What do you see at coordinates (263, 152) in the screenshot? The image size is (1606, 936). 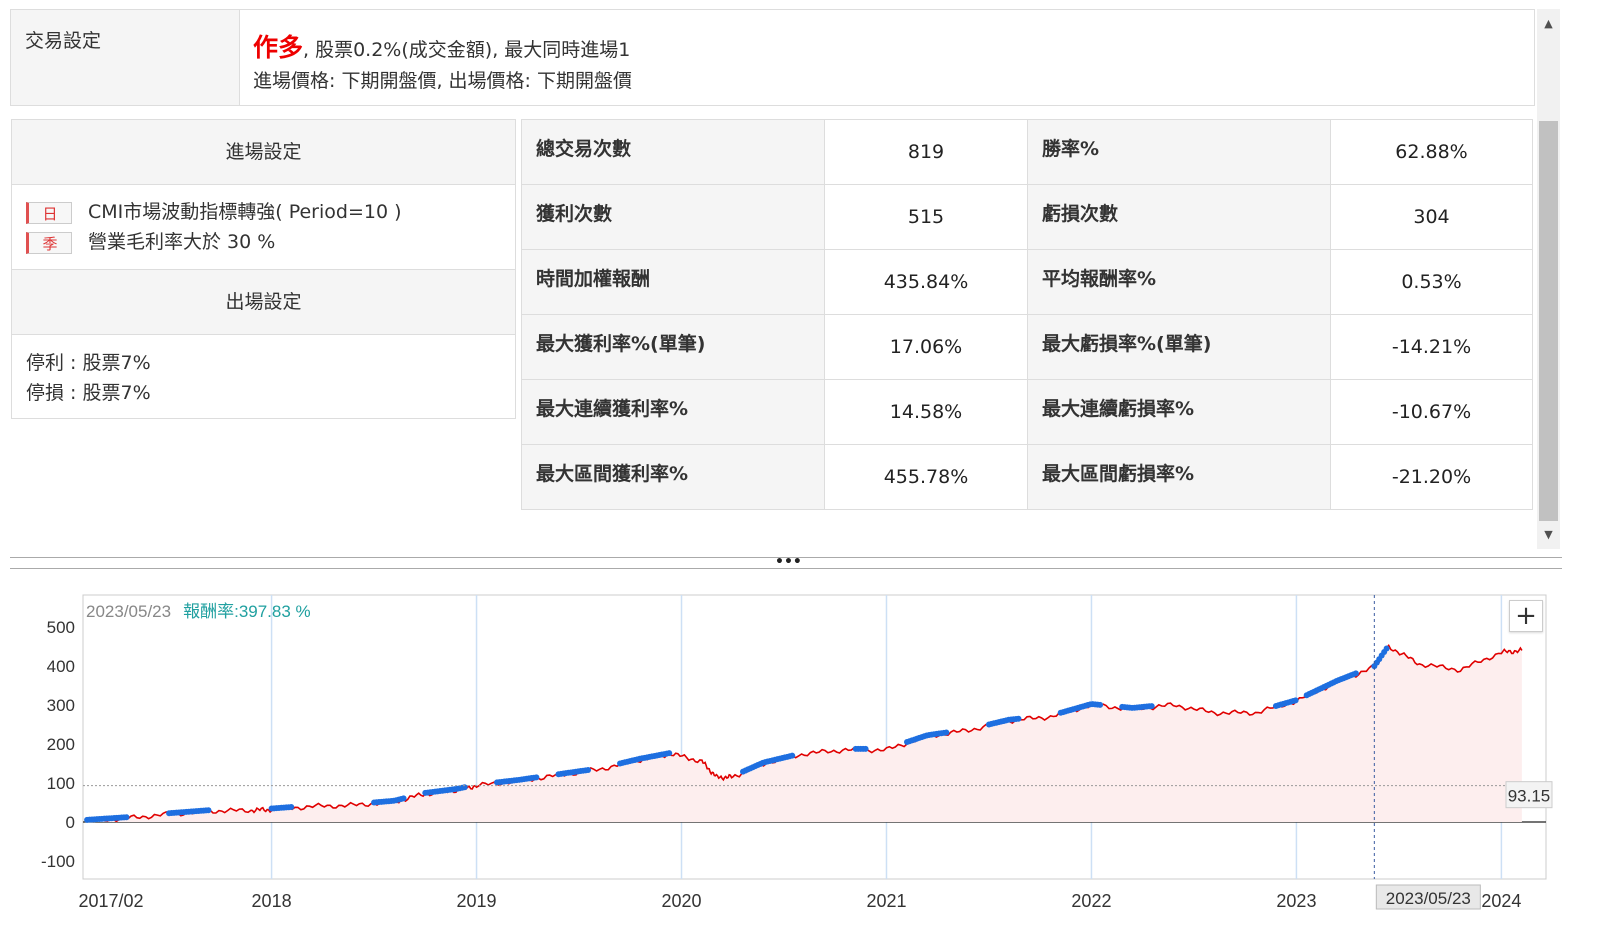 I see `entry-settings-header: 進場設定` at bounding box center [263, 152].